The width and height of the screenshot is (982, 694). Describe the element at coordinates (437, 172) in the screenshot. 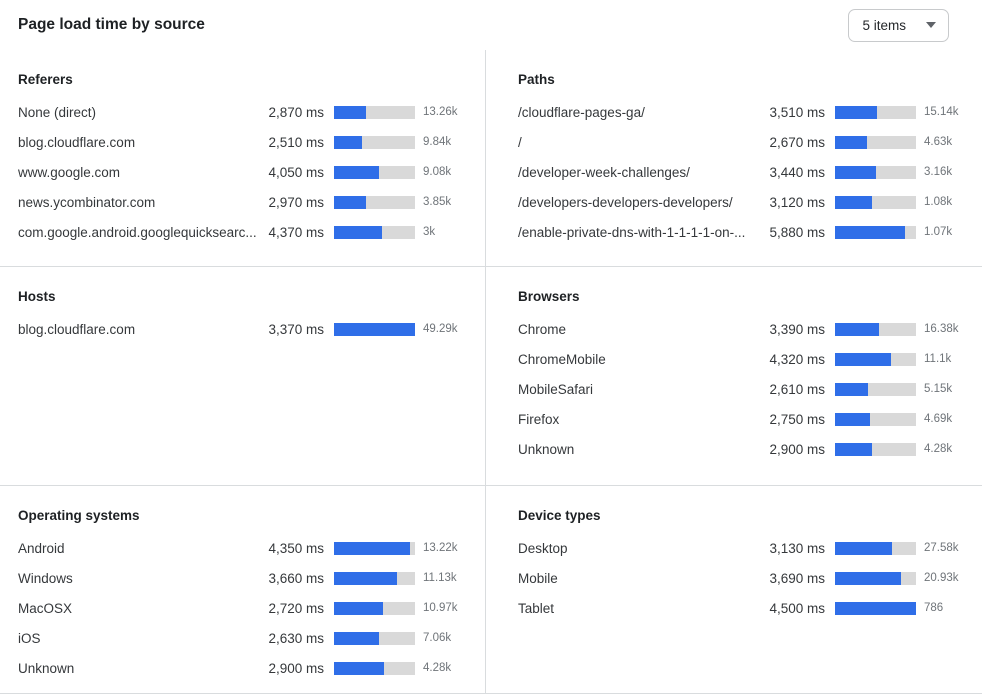

I see `row-count: 9.08k` at that location.